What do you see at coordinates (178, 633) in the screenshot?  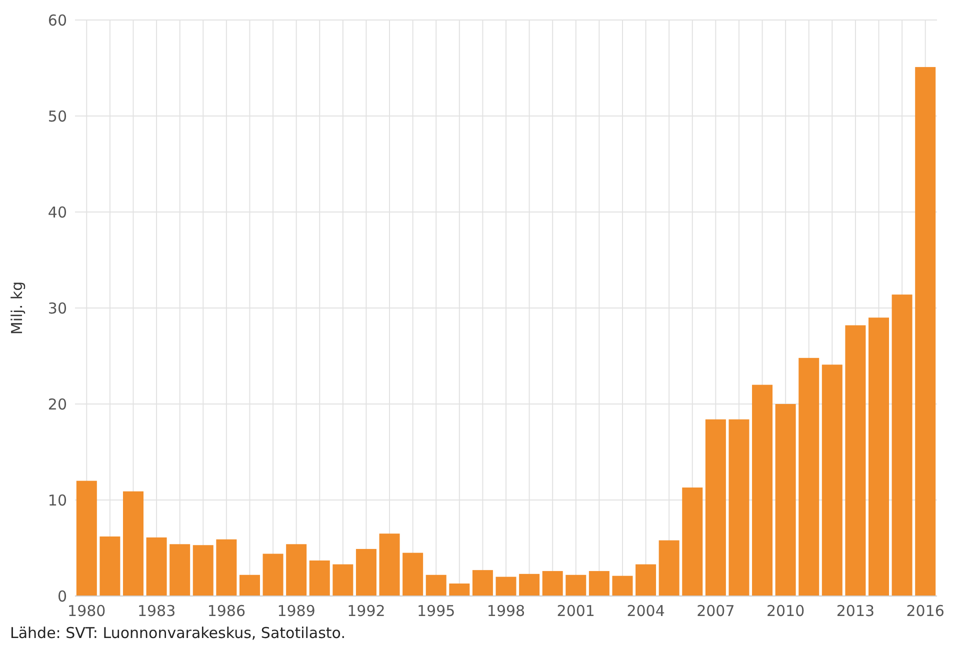 I see `text: Lähde: SVT: Luonnonvarakeskus, Satotilasto.` at bounding box center [178, 633].